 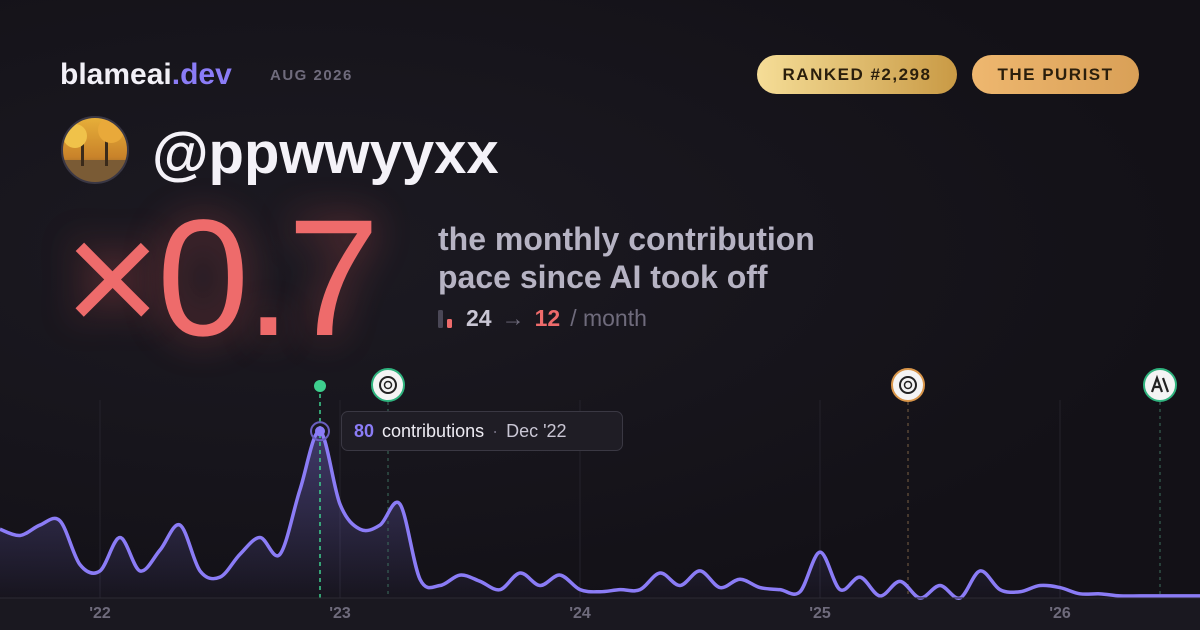 What do you see at coordinates (600, 614) in the screenshot?
I see `axis-band` at bounding box center [600, 614].